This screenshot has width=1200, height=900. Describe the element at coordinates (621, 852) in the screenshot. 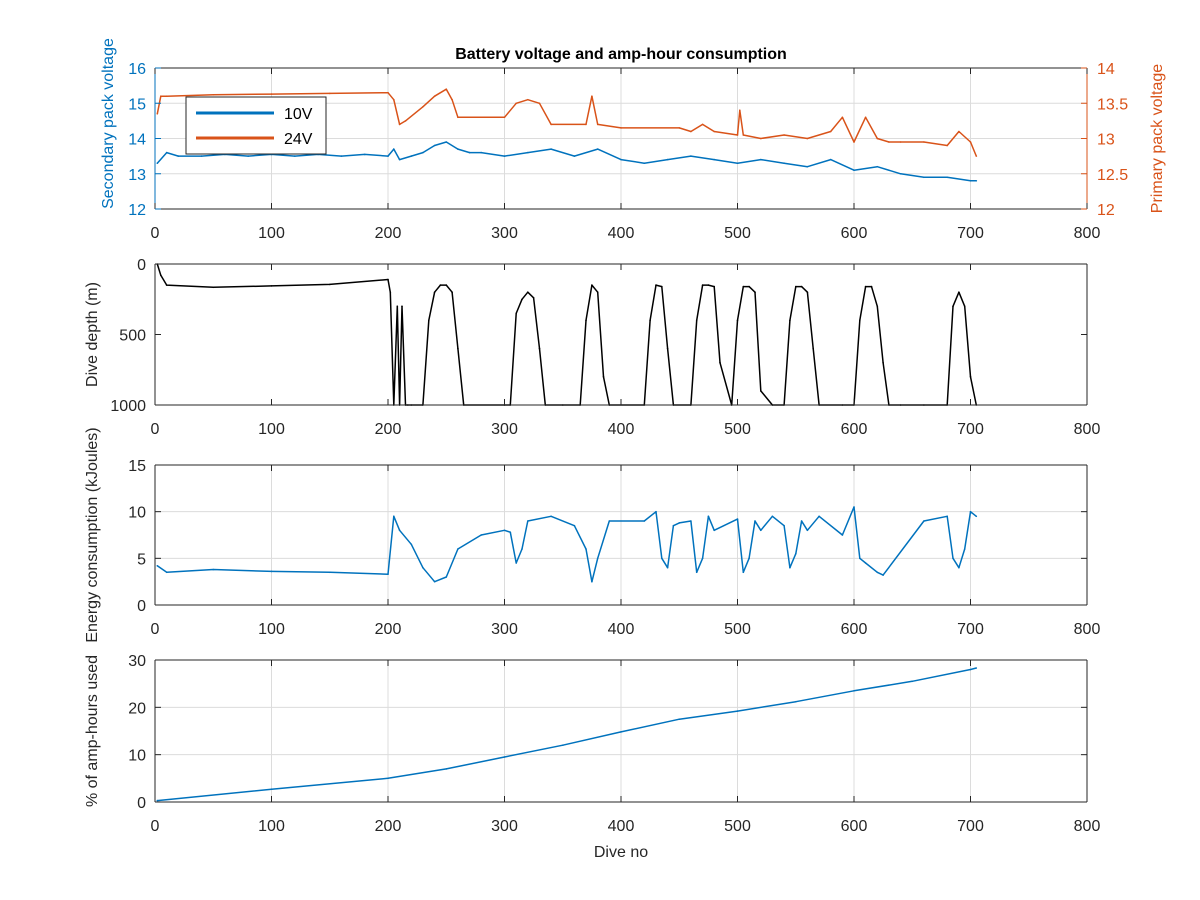

I see `x-axis-label: Dive no` at that location.